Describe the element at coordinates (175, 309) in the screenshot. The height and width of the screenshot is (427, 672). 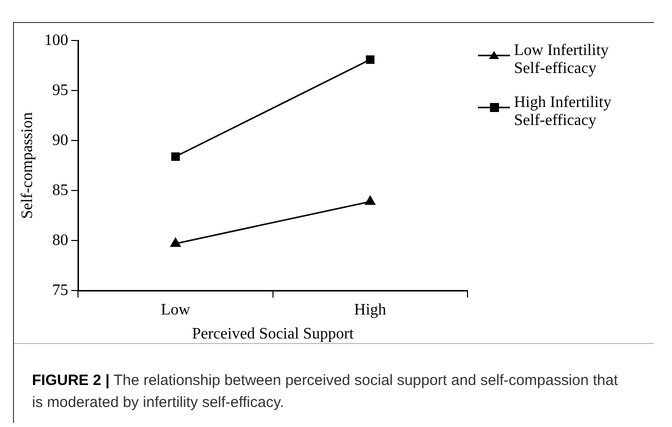
I see `x-tick-label: Low` at that location.